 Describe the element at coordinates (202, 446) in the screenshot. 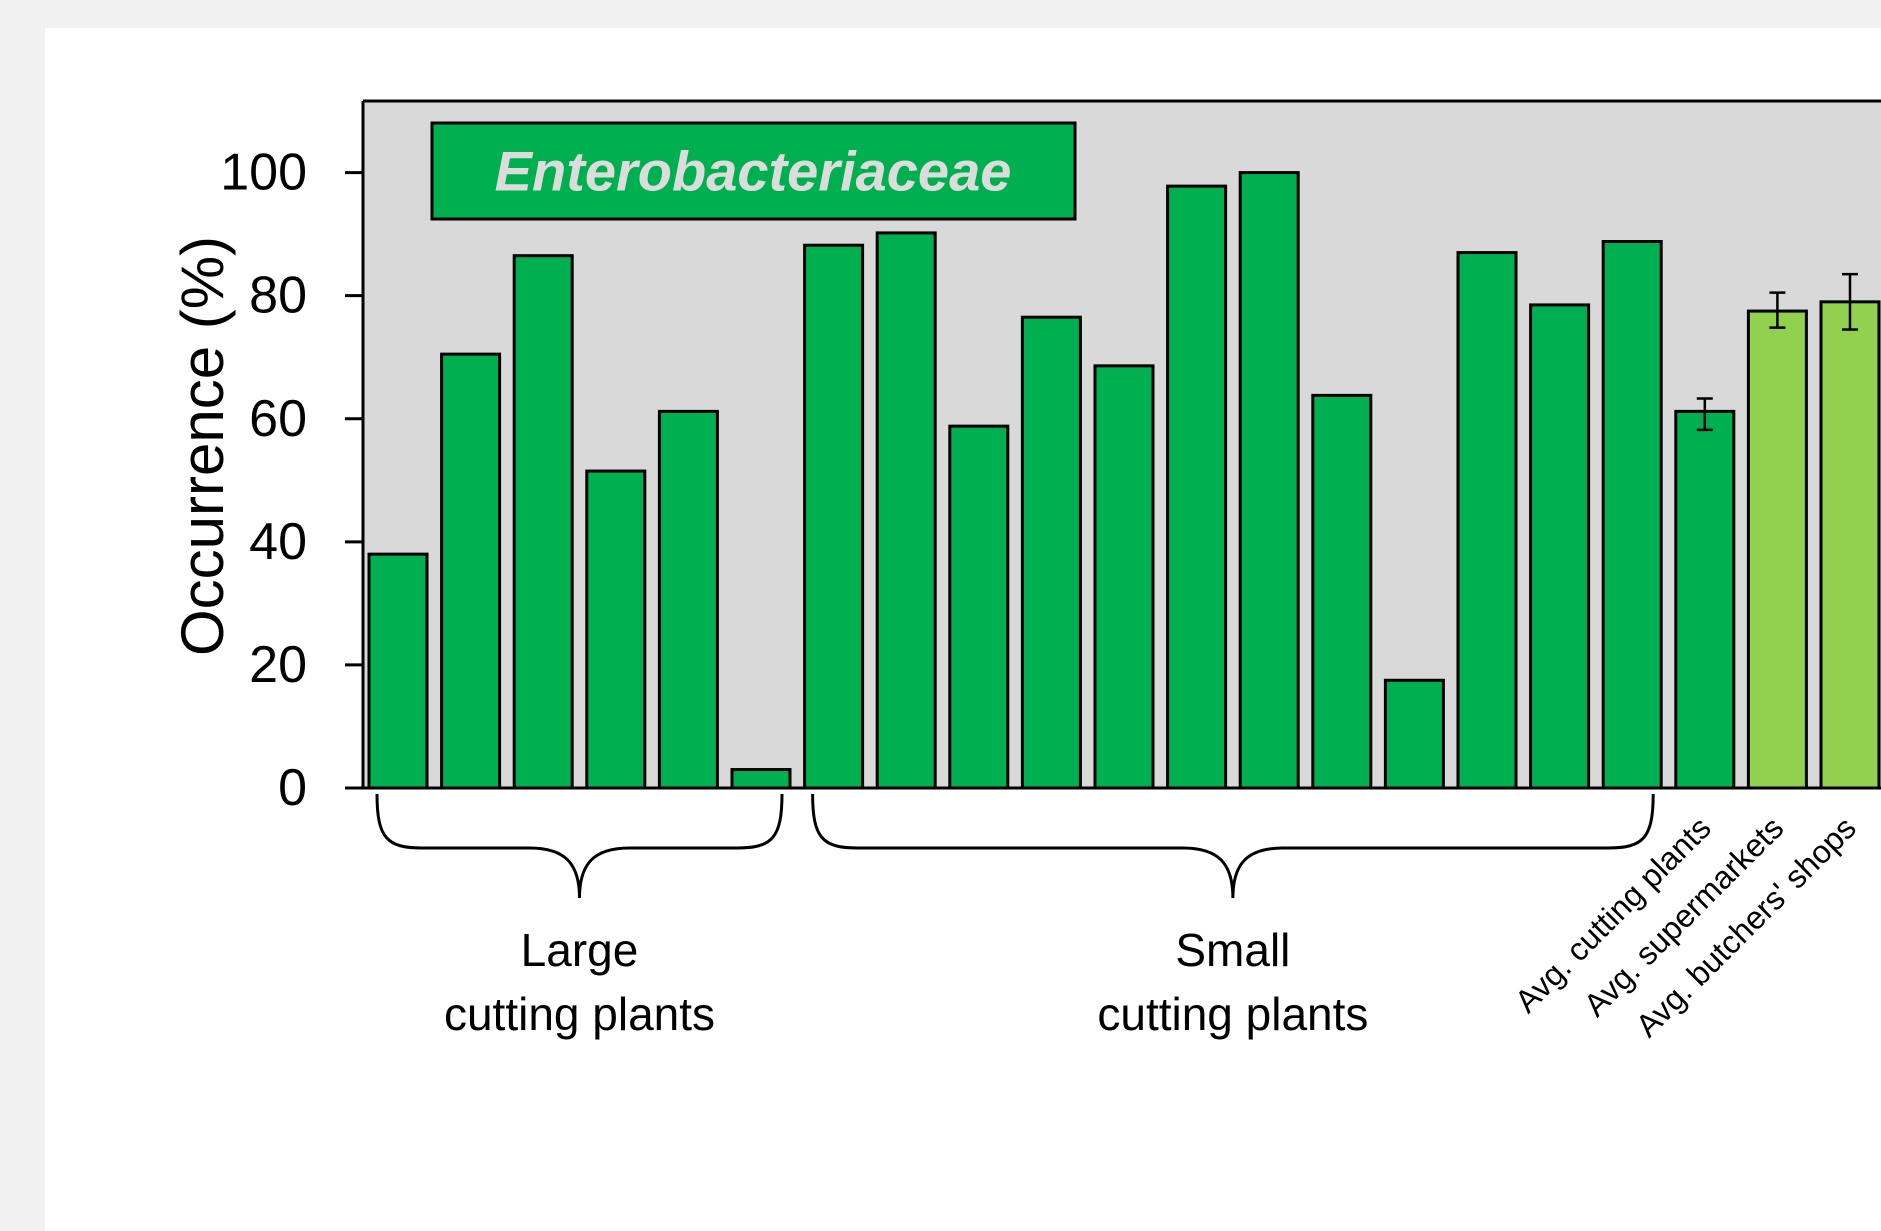

I see `y-axis-title: Occurrence (%)` at that location.